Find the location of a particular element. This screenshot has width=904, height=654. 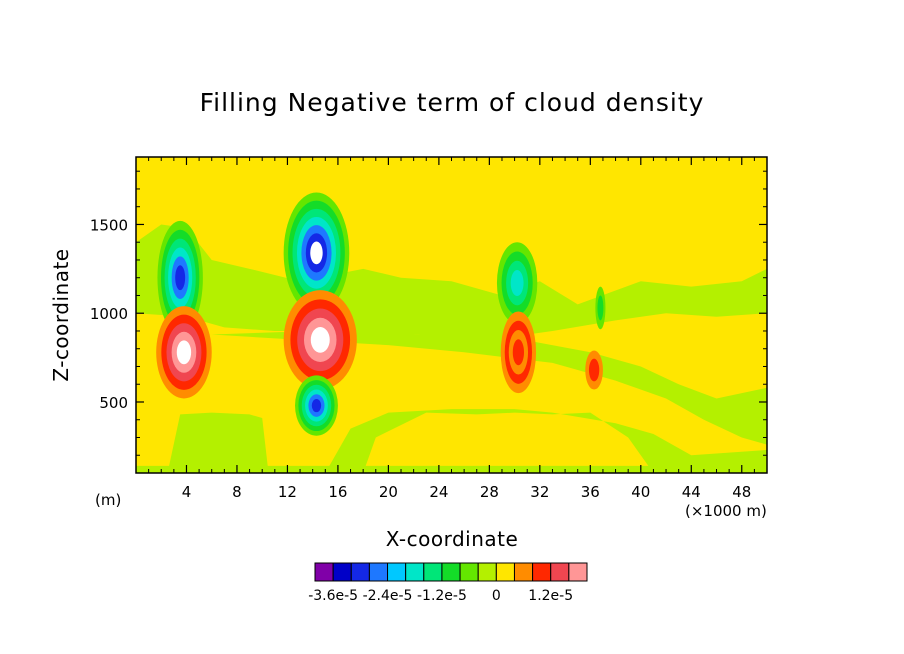

colorbar-tick-label: -1.2e-5 is located at coordinates (442, 596).